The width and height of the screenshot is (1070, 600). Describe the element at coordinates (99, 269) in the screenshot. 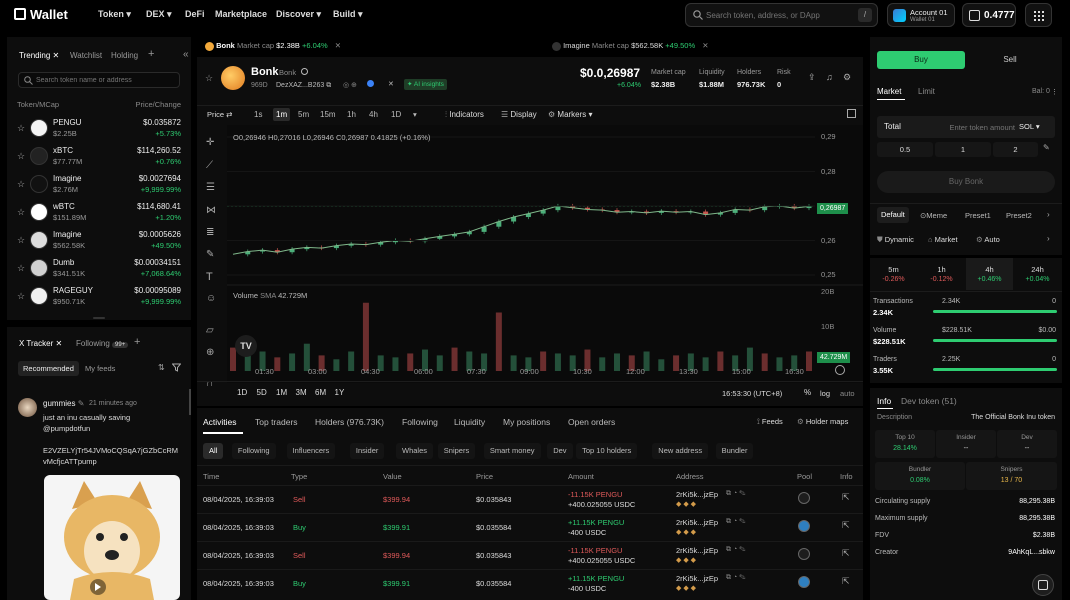

I see `token-row: ☆ Dumb $341.51K $0.00034151 +7,068.64%` at that location.